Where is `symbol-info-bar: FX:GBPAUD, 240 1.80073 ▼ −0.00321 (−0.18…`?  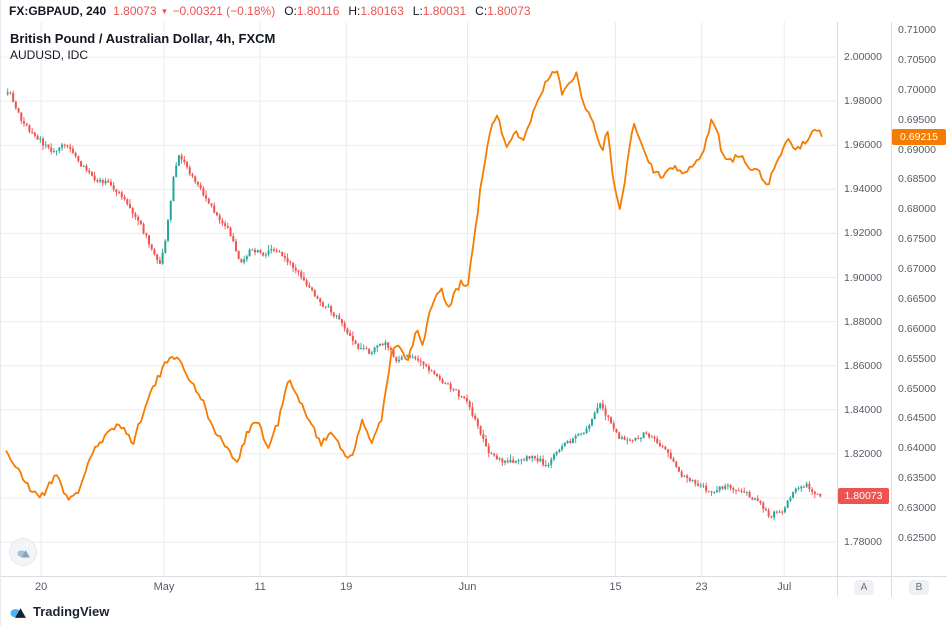 symbol-info-bar: FX:GBPAUD, 240 1.80073 ▼ −0.00321 (−0.18… is located at coordinates (474, 11).